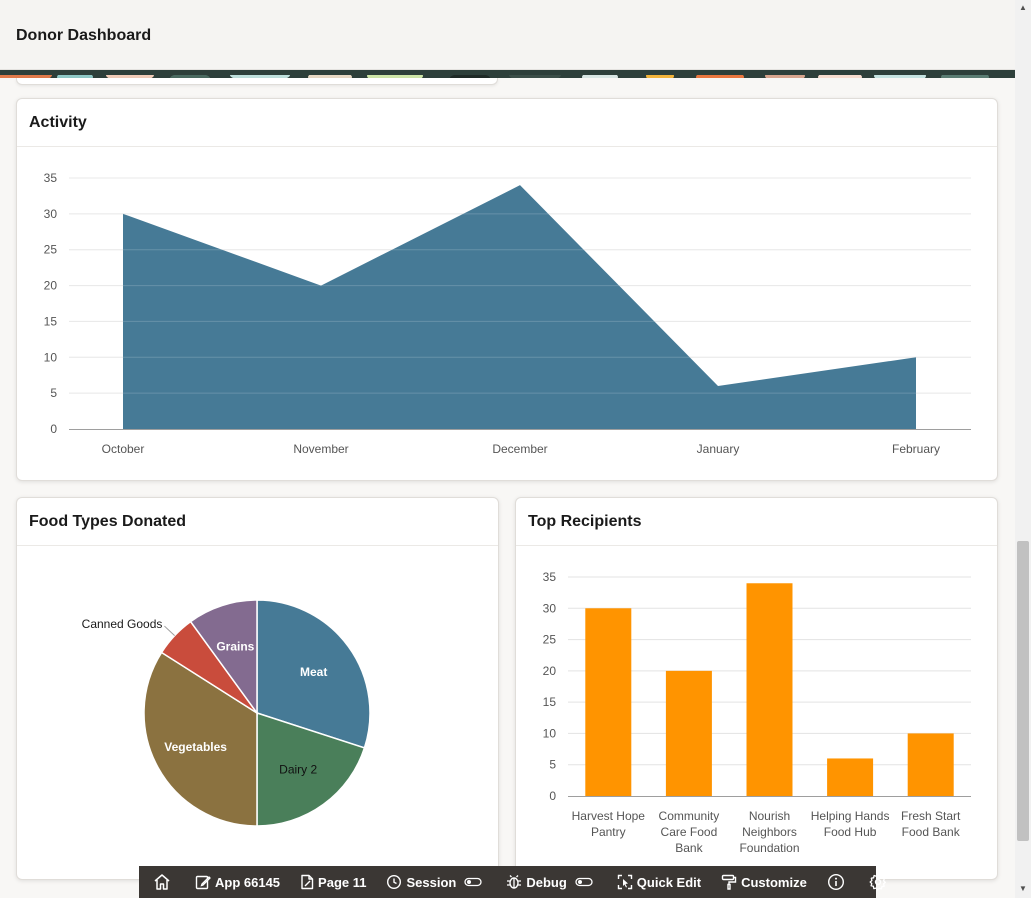  Describe the element at coordinates (507, 123) in the screenshot. I see `activity-card-header: Activity` at that location.